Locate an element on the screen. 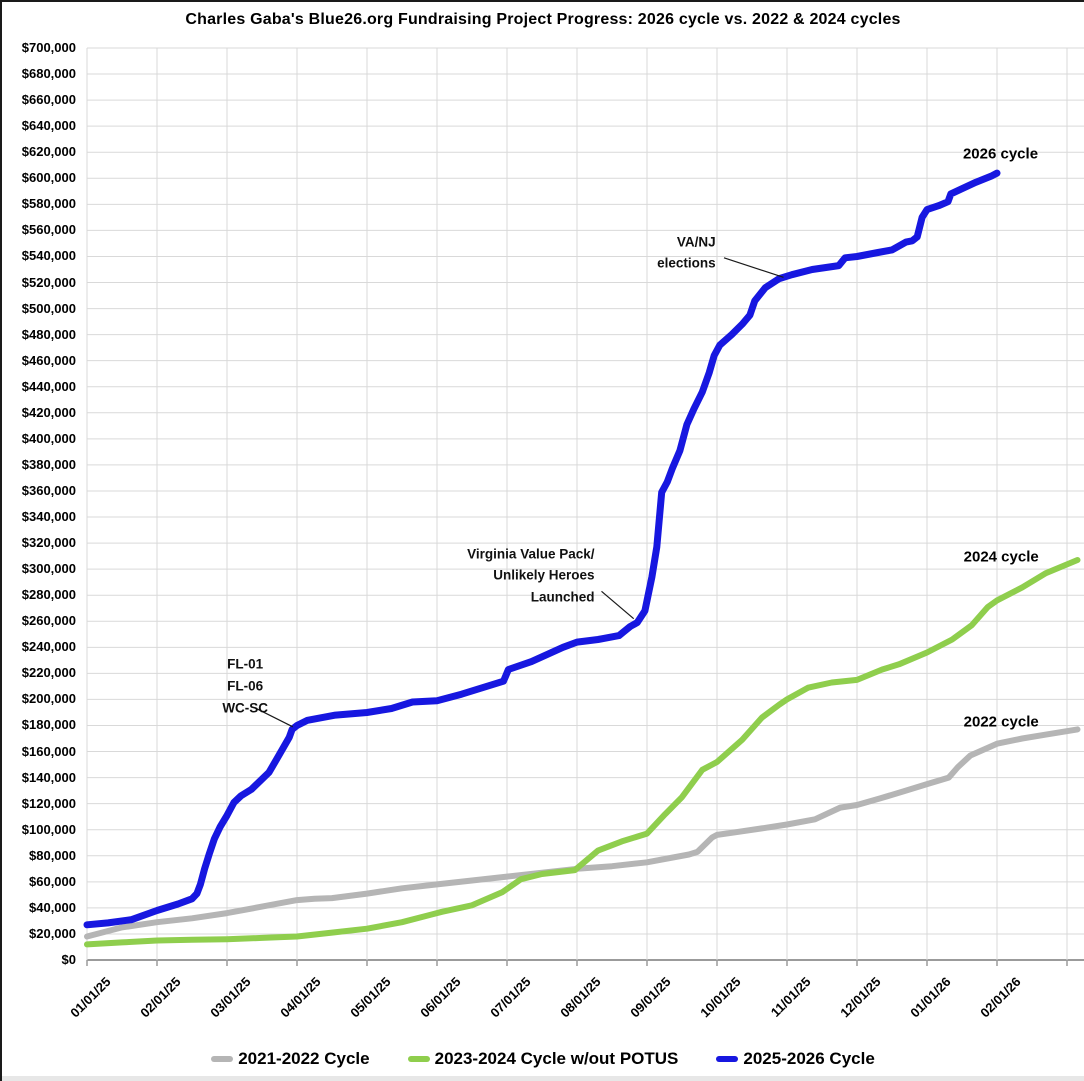 Image resolution: width=1084 pixels, height=1081 pixels. series-end-label-2: 2026 cycle is located at coordinates (1000, 154).